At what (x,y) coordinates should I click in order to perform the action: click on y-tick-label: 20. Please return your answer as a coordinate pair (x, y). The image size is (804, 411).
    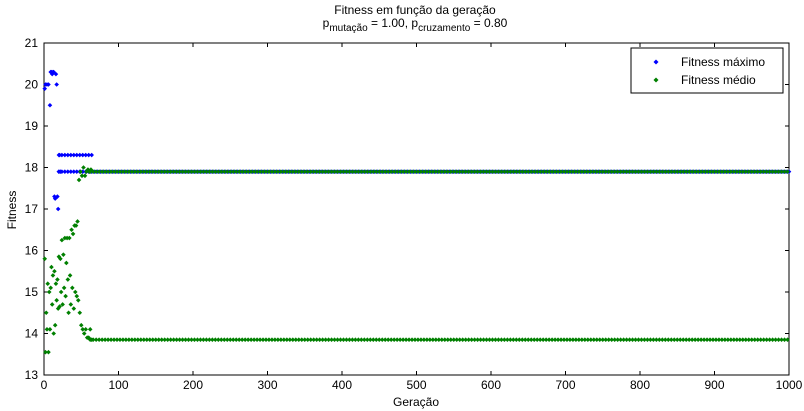
    Looking at the image, I should click on (32, 85).